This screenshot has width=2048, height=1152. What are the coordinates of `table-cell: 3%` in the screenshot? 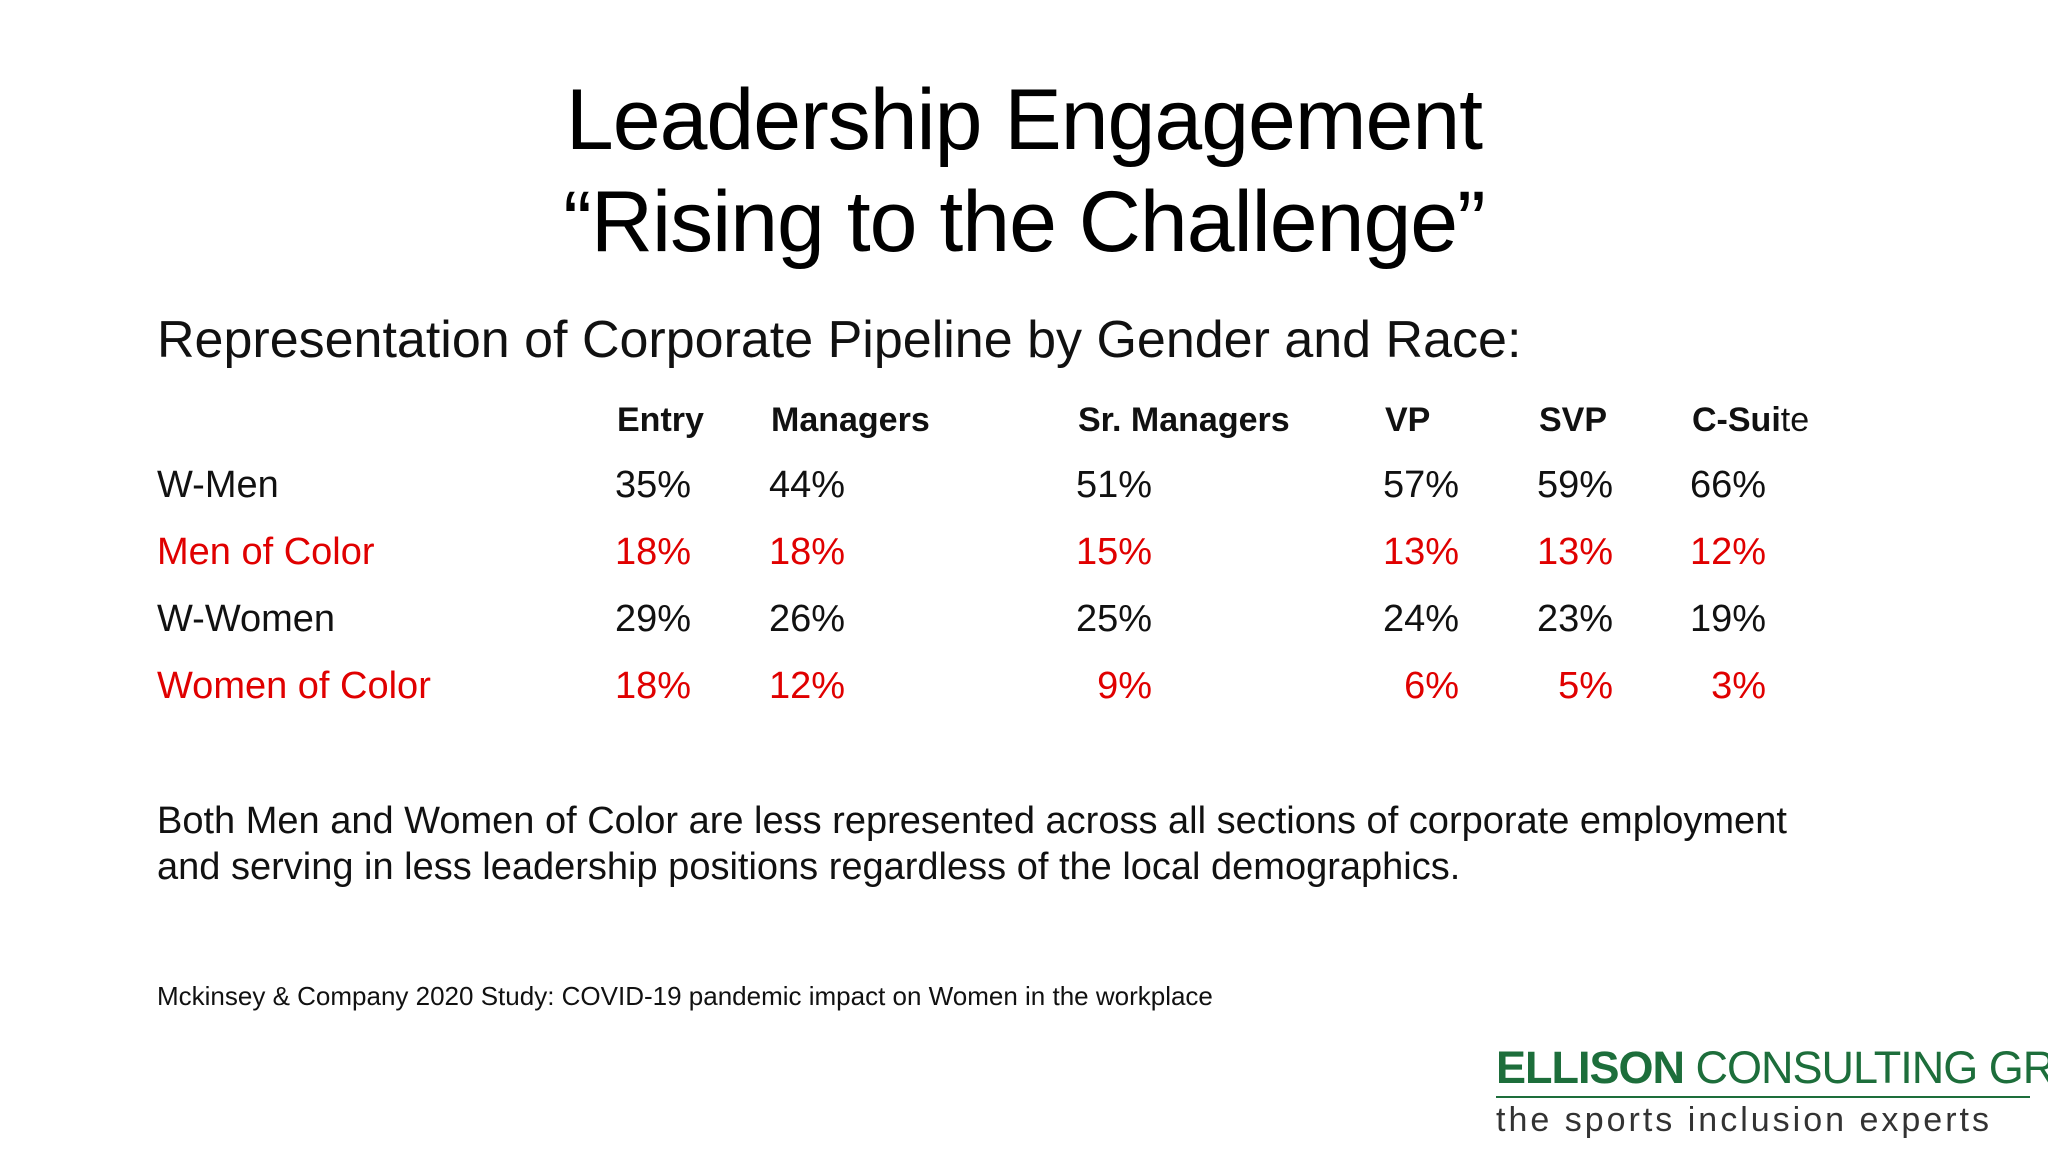 It's located at (1738, 686).